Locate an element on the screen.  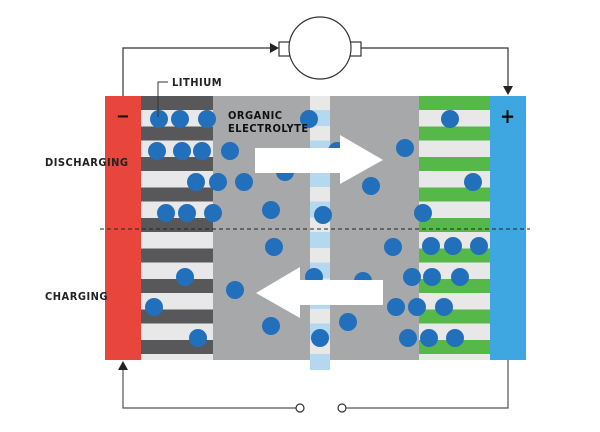
top-circuit is located at coordinates (315, 71).